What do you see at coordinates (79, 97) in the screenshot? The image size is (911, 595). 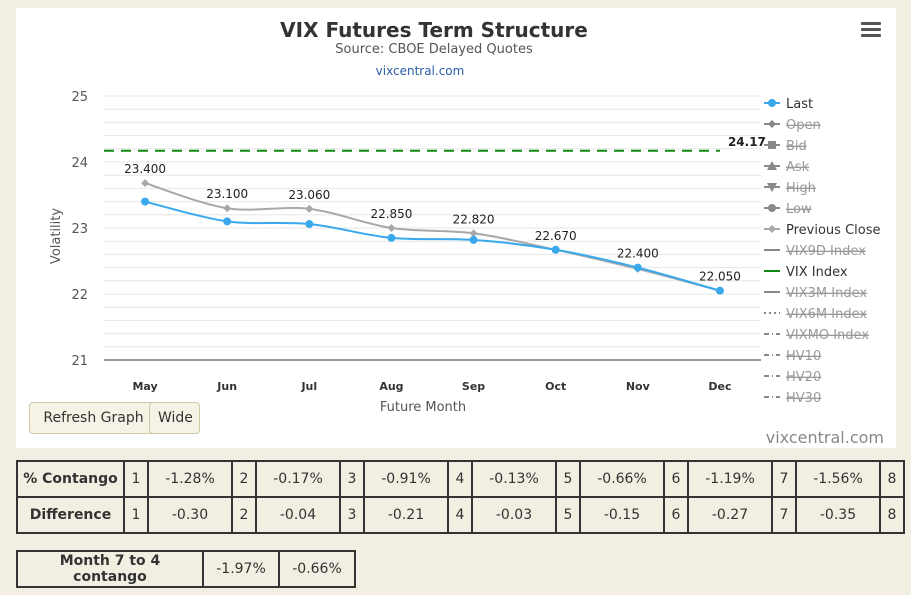 I see `y-tick-label: 25` at bounding box center [79, 97].